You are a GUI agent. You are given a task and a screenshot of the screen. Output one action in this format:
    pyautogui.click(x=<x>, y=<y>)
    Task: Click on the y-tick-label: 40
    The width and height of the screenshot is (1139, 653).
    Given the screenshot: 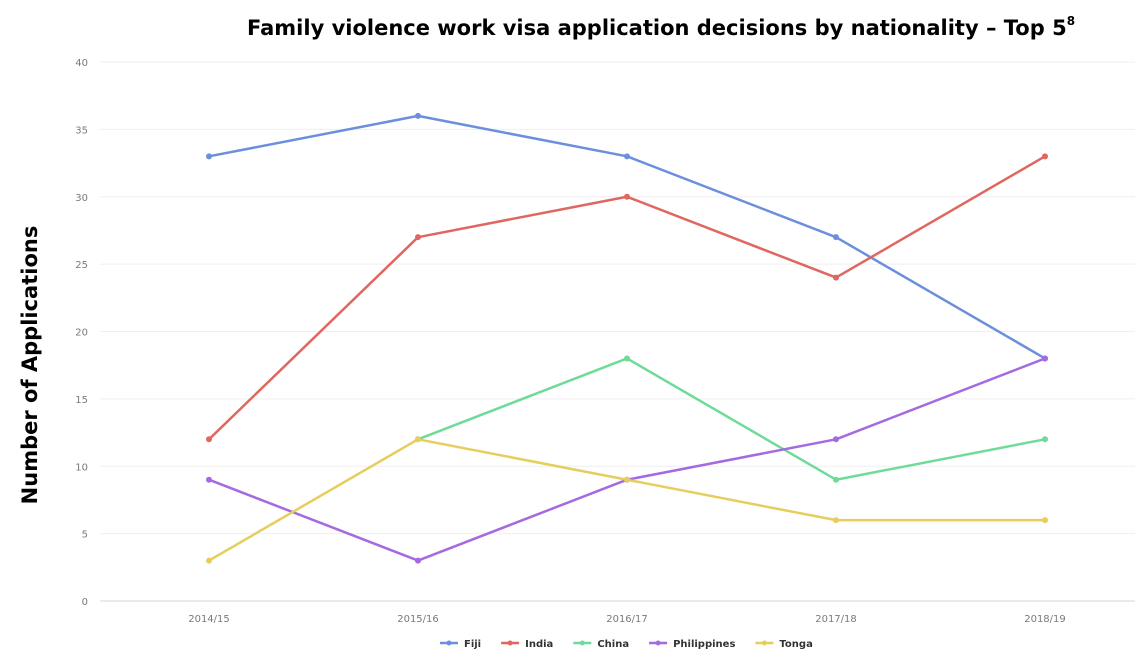 What is the action you would take?
    pyautogui.click(x=81, y=63)
    